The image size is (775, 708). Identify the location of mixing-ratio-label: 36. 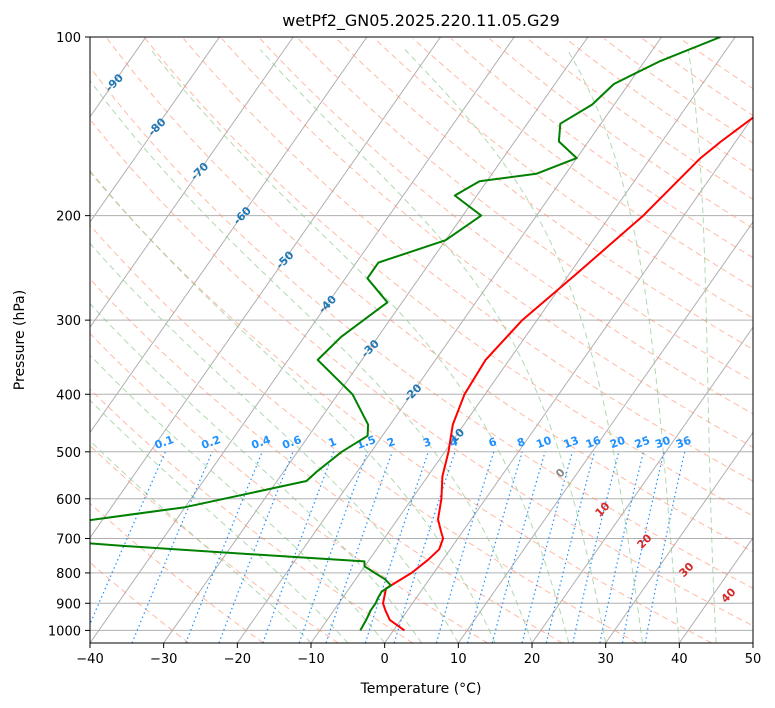
(683, 443).